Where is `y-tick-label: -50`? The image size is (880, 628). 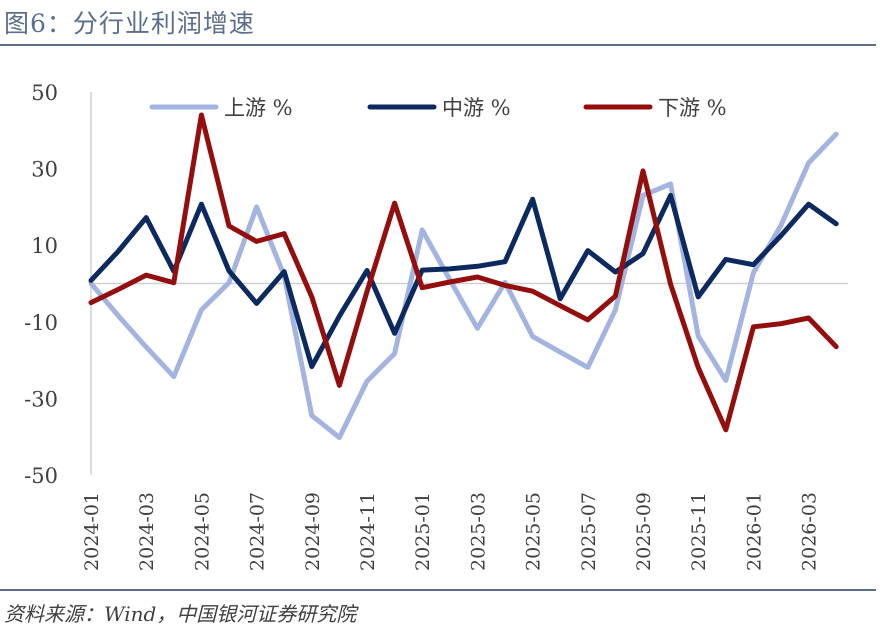 y-tick-label: -50 is located at coordinates (41, 476).